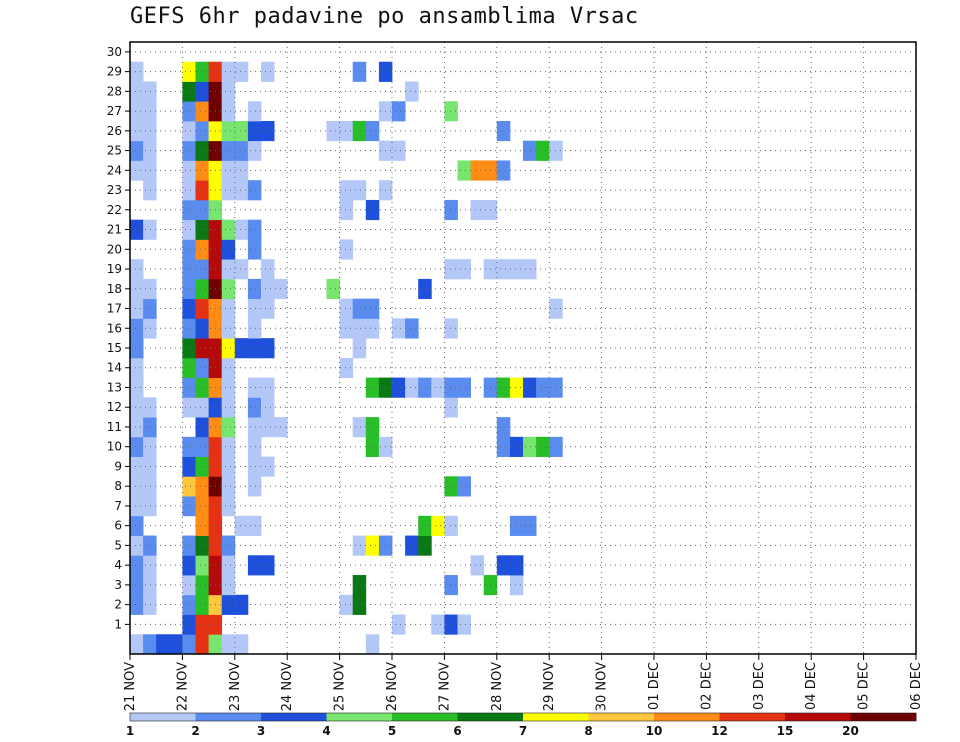  What do you see at coordinates (182, 686) in the screenshot?
I see `x-tick-label: 22 NOV` at bounding box center [182, 686].